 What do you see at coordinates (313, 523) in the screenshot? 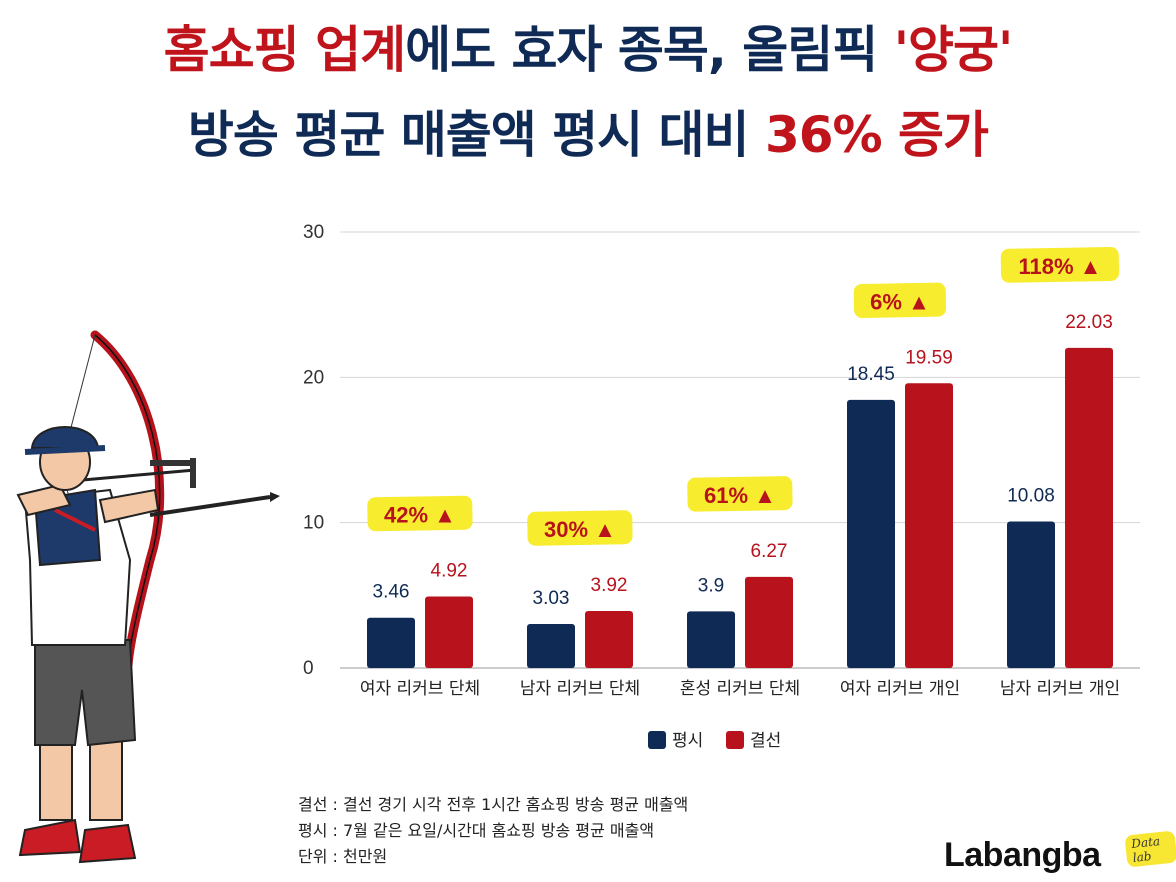
I see `y-tick-label: 10` at bounding box center [313, 523].